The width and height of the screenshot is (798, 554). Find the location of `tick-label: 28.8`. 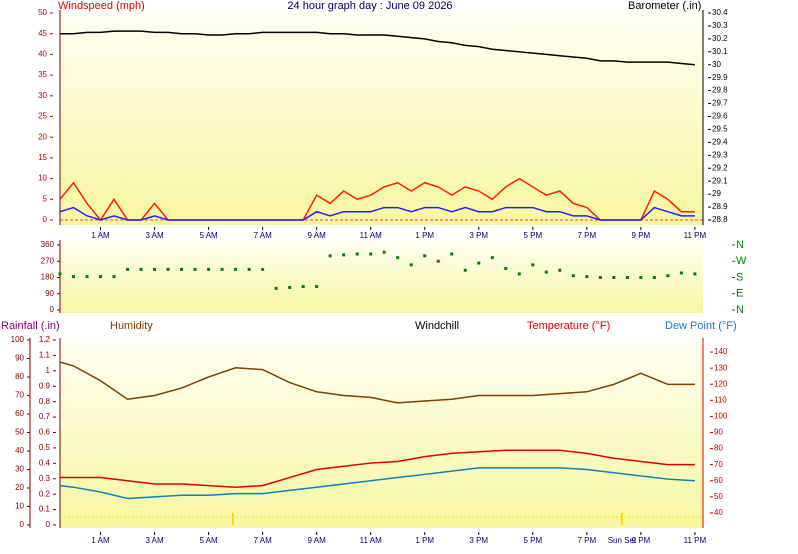

tick-label: 28.8 is located at coordinates (720, 219).